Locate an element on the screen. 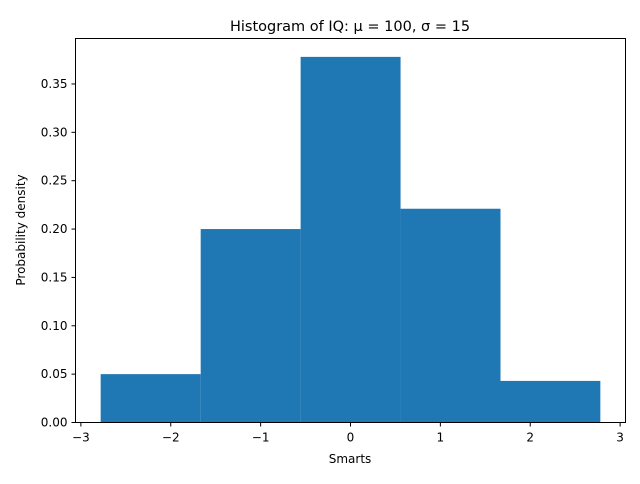 The image size is (640, 484). y-tick-label: 0.30 is located at coordinates (54, 132).